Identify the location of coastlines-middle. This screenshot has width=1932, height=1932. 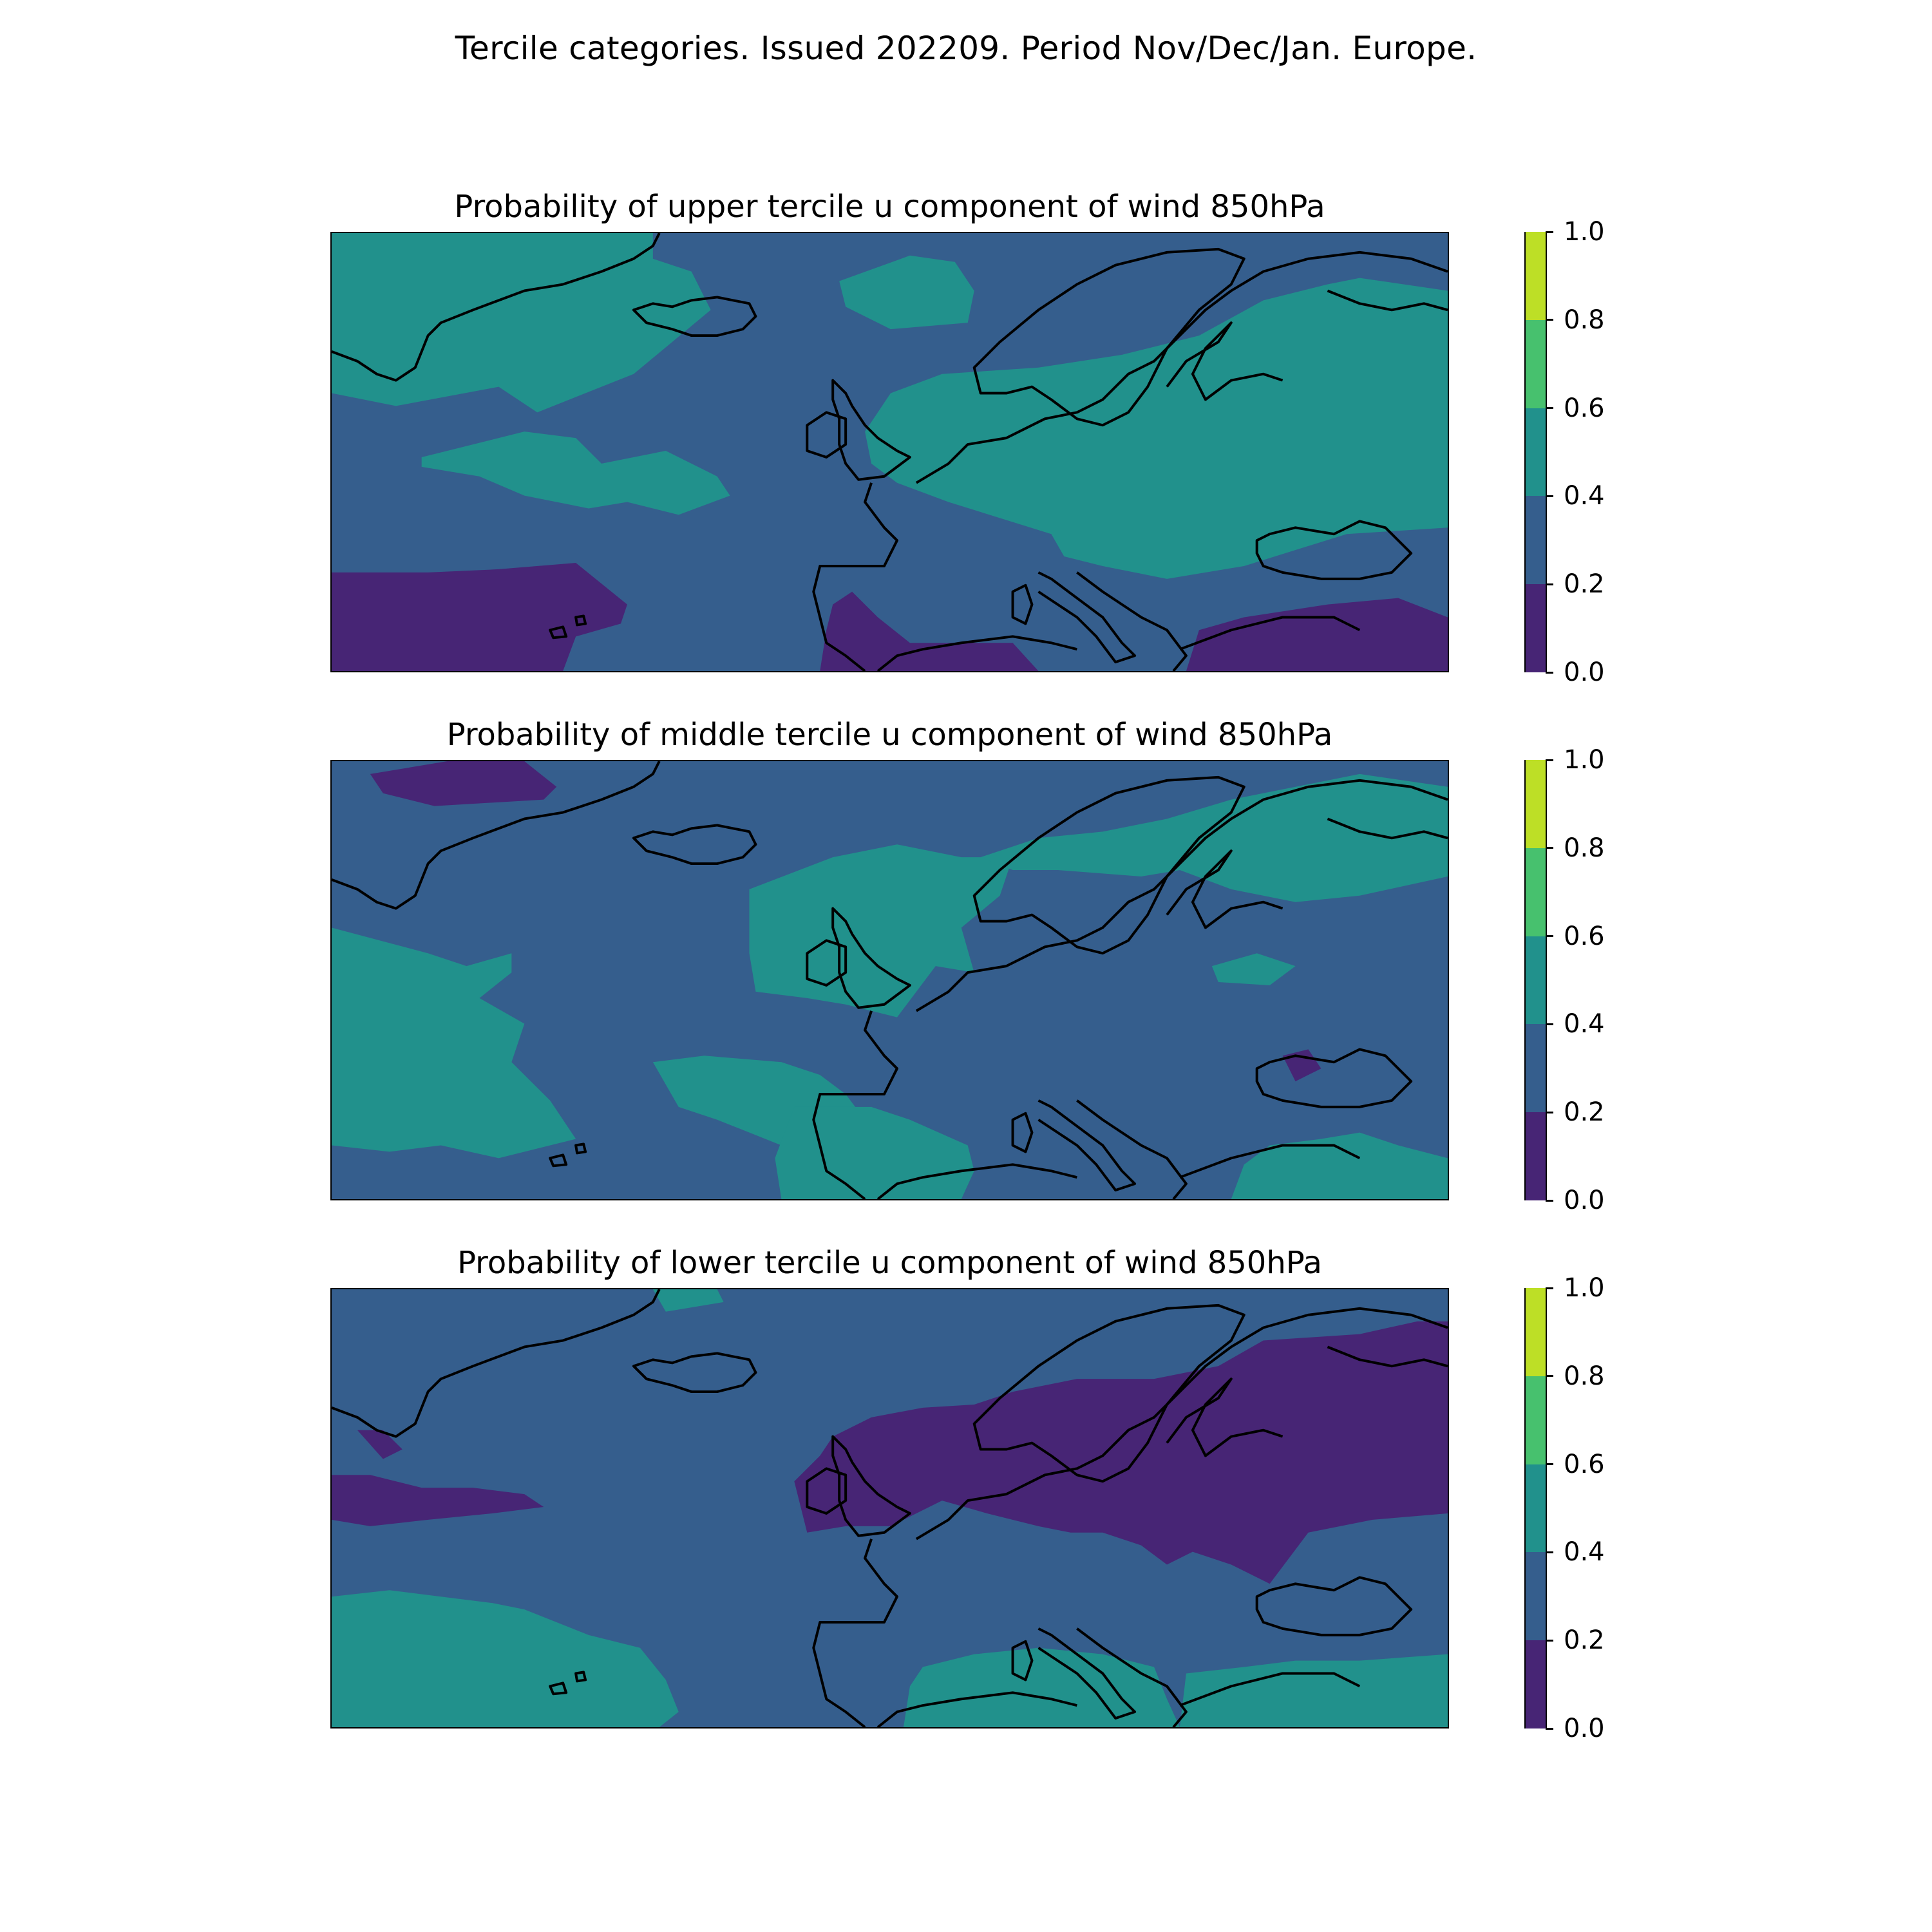
(890, 980).